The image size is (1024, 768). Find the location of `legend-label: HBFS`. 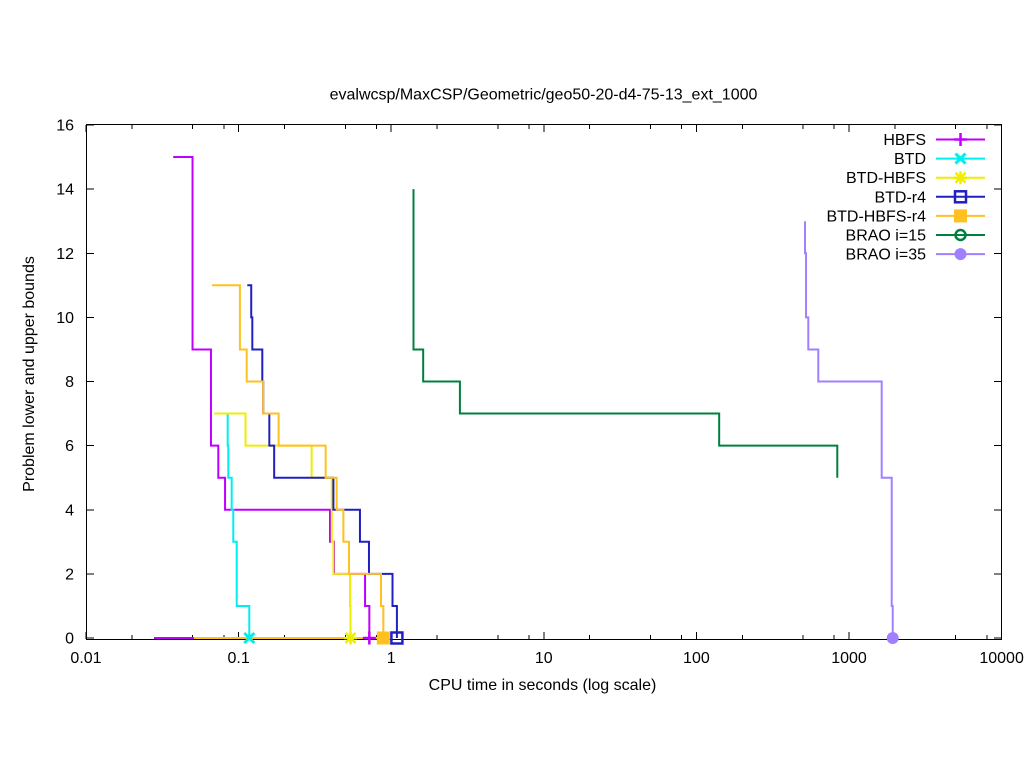

legend-label: HBFS is located at coordinates (904, 140).